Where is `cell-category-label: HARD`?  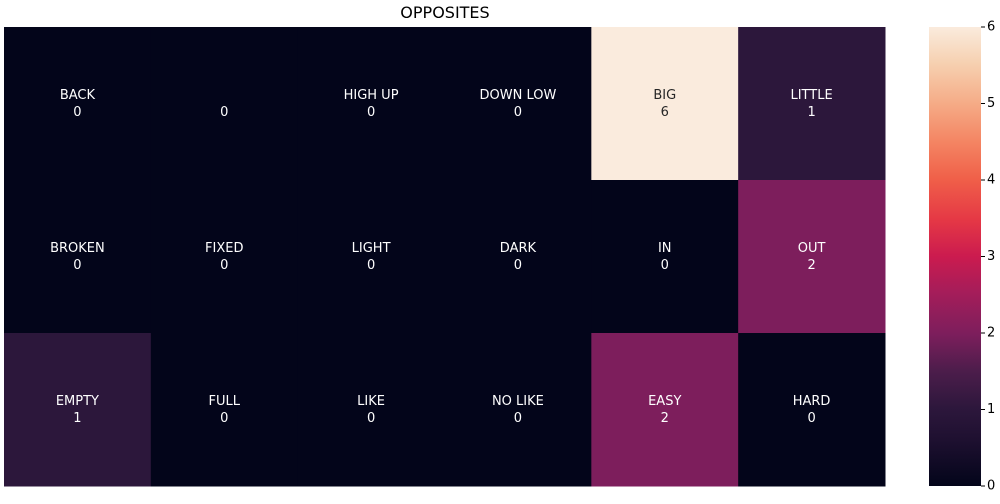 cell-category-label: HARD is located at coordinates (812, 401).